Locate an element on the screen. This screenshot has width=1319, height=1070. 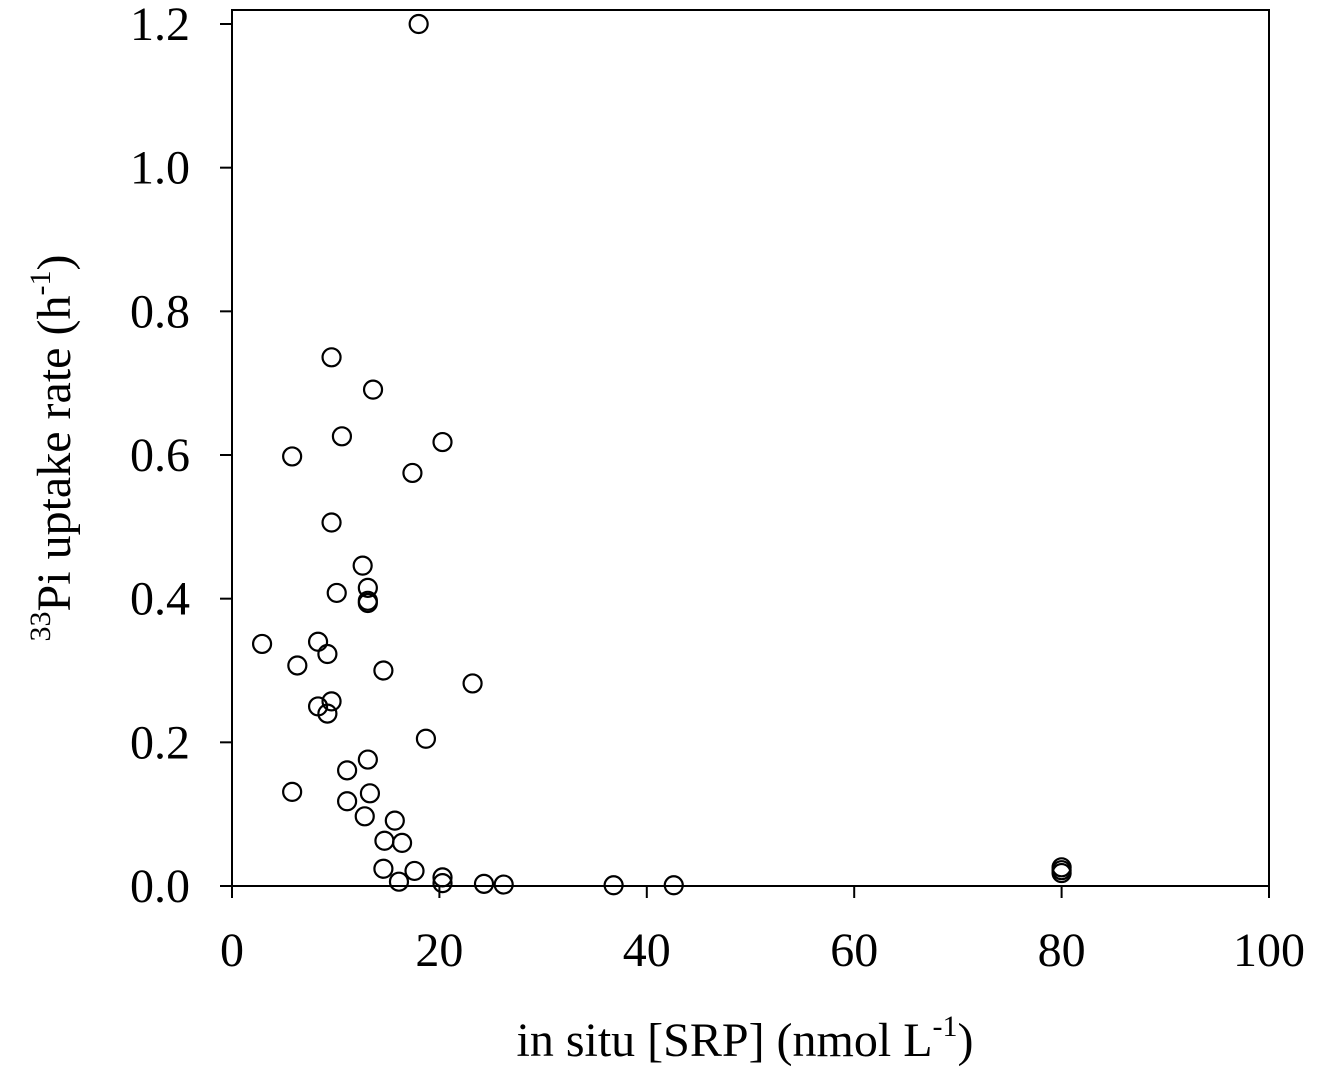
y-axis-label-tail: ) is located at coordinates (54, 263).